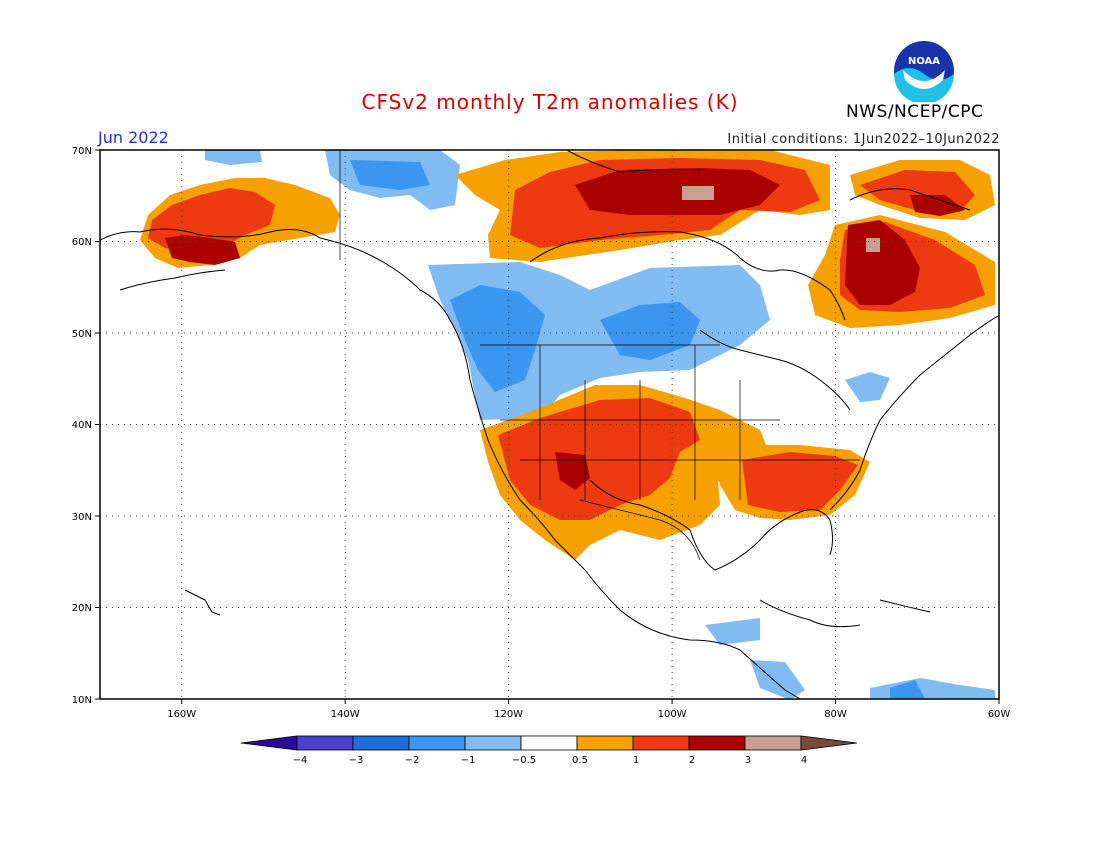 The image size is (1100, 850). I want to click on legend-tick-label: 0.5, so click(580, 760).